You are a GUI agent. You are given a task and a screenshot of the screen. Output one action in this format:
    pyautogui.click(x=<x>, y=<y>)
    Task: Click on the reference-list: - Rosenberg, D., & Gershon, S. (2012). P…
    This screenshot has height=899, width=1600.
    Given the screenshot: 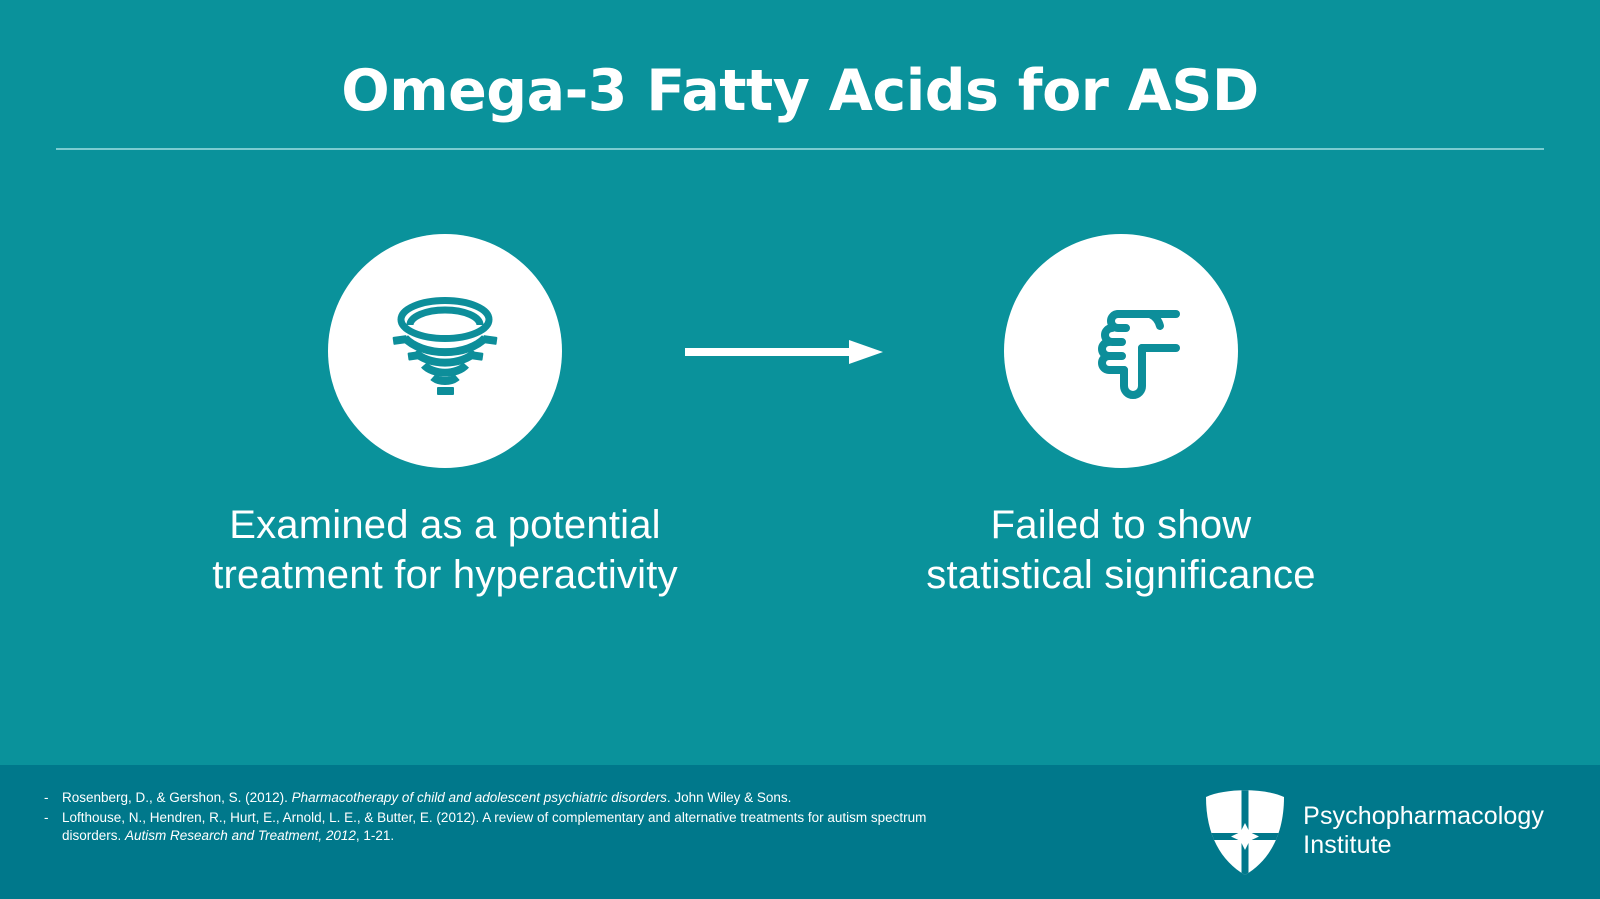 What is the action you would take?
    pyautogui.click(x=494, y=818)
    